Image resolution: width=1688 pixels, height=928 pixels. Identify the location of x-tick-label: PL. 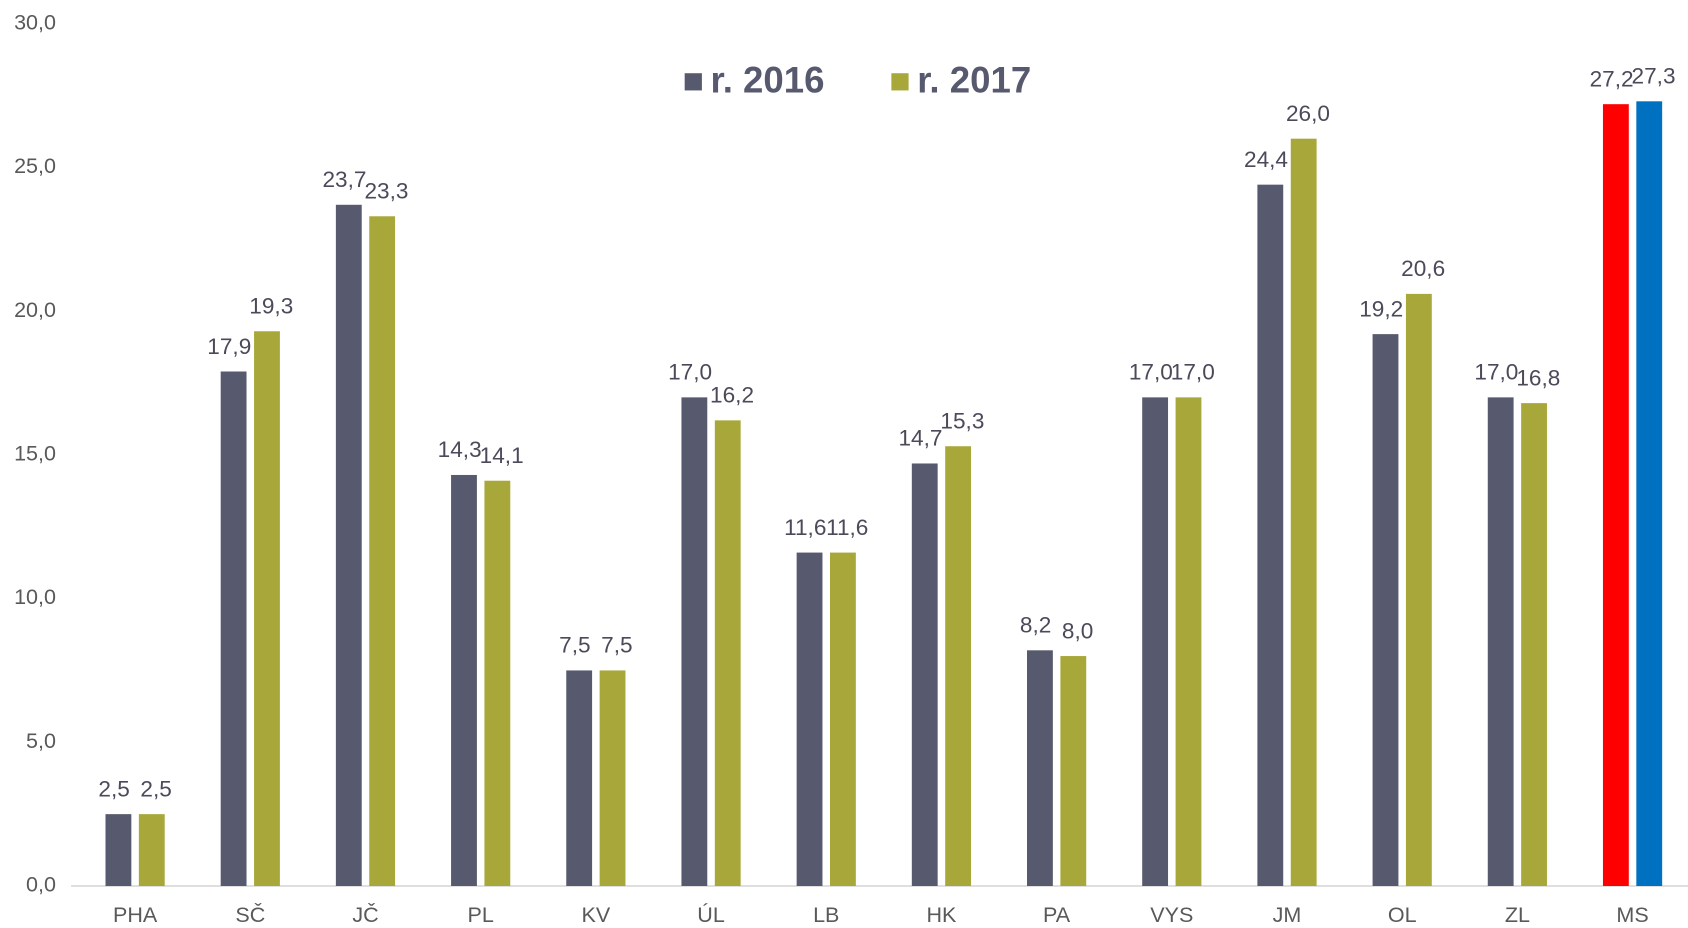
(481, 915).